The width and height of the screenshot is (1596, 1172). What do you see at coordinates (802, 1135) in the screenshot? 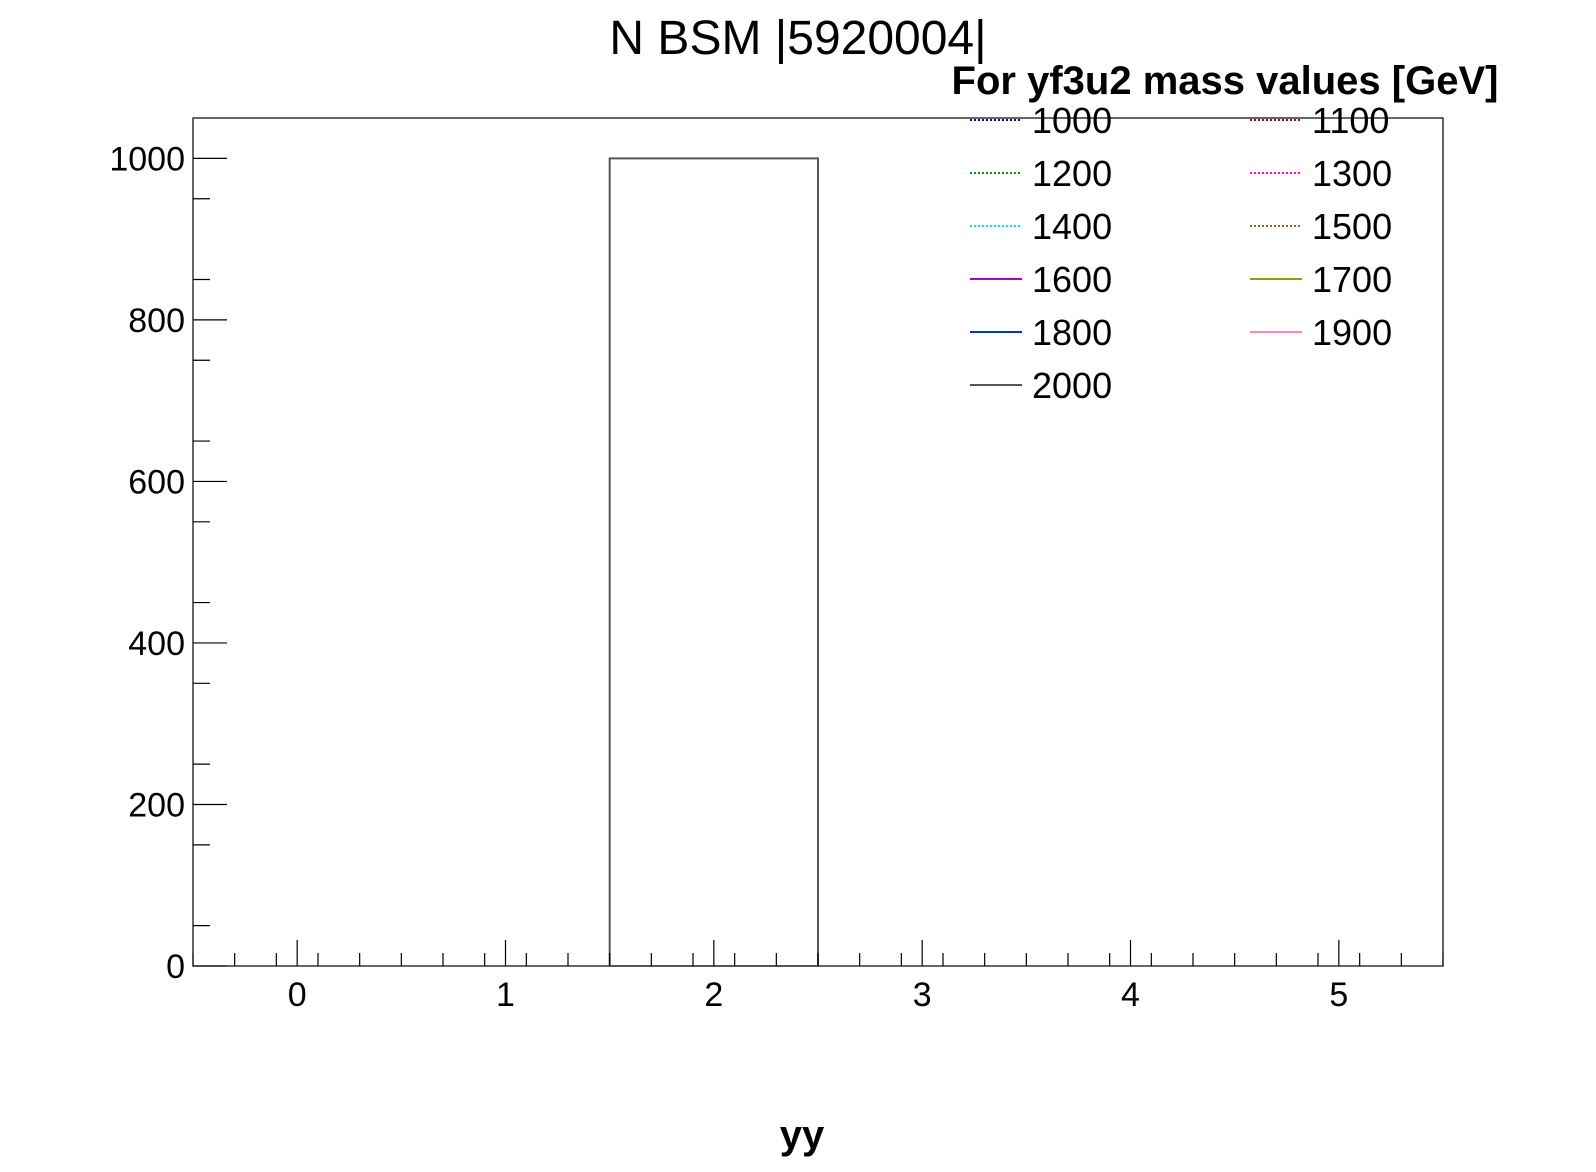
I see `x-axis-label: yy` at bounding box center [802, 1135].